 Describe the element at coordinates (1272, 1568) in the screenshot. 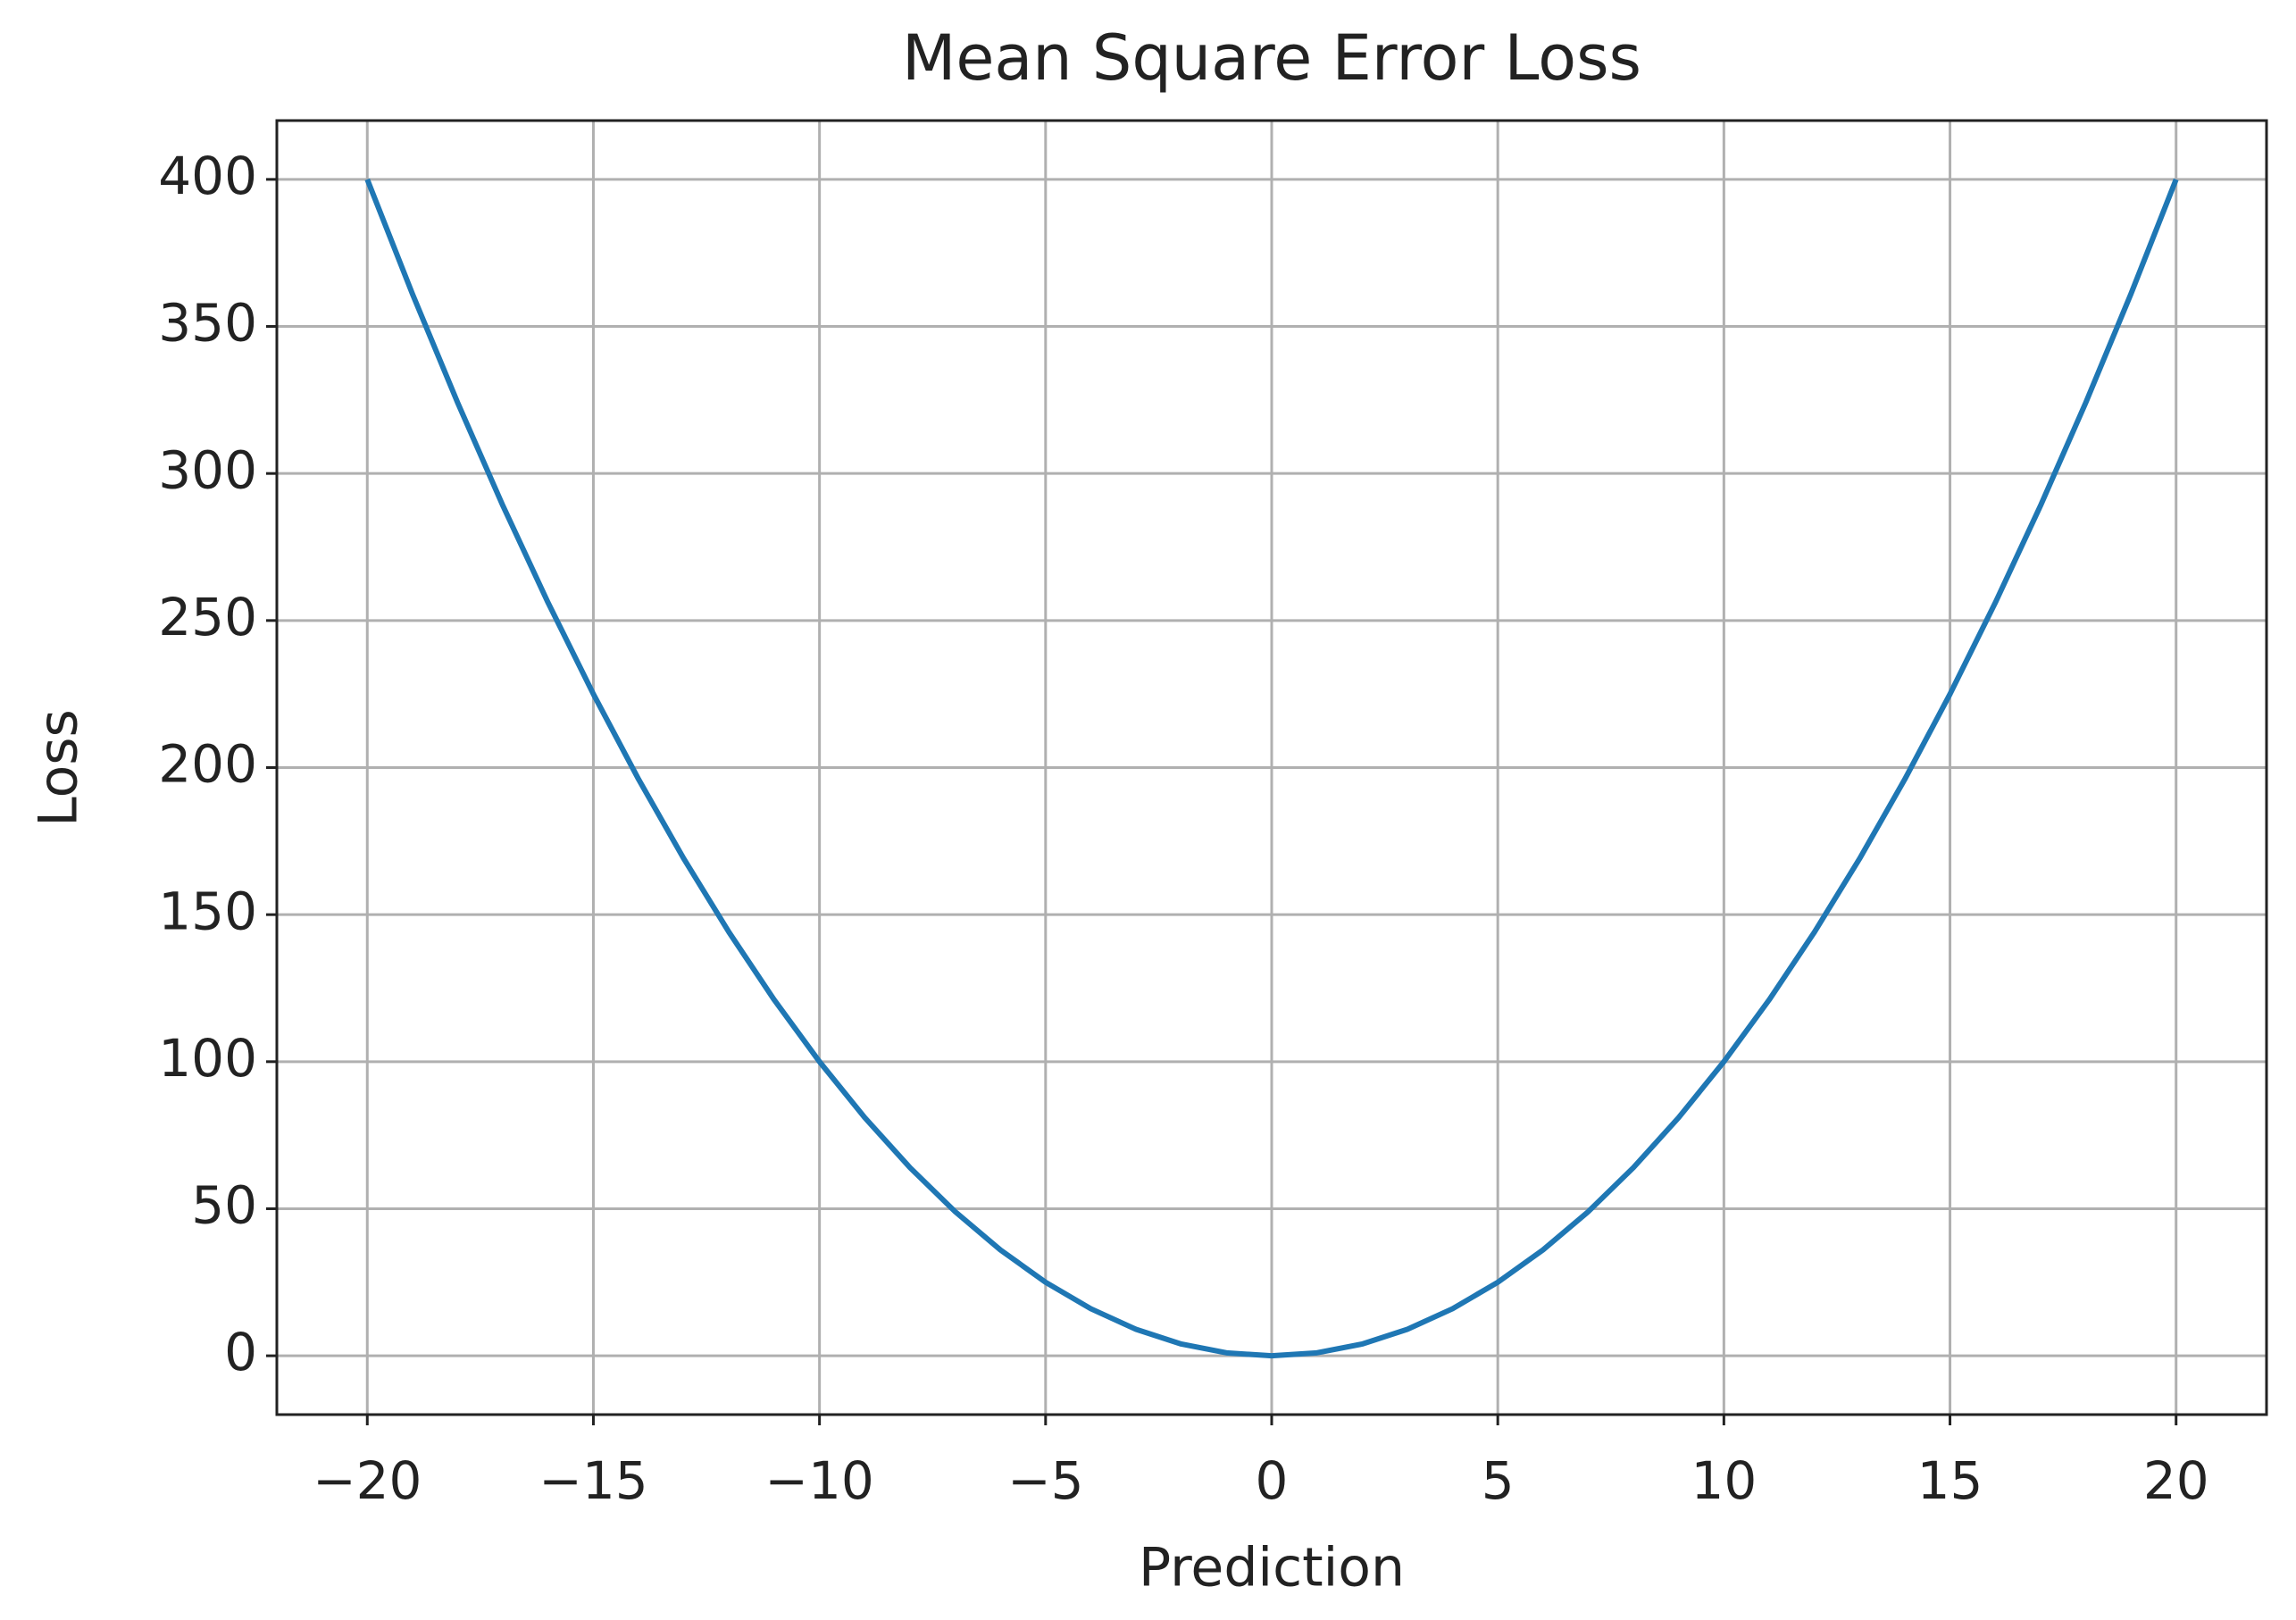

I see `x-axis-label: Prediction` at that location.